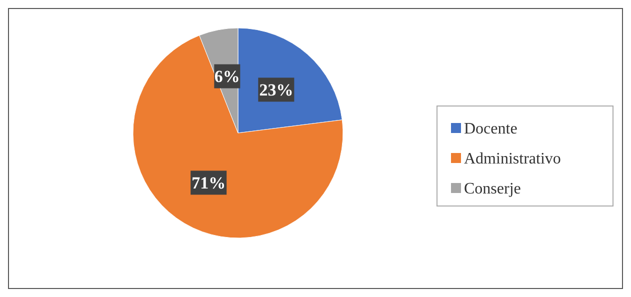 This screenshot has height=297, width=631. What do you see at coordinates (227, 76) in the screenshot?
I see `data-label: 6%` at bounding box center [227, 76].